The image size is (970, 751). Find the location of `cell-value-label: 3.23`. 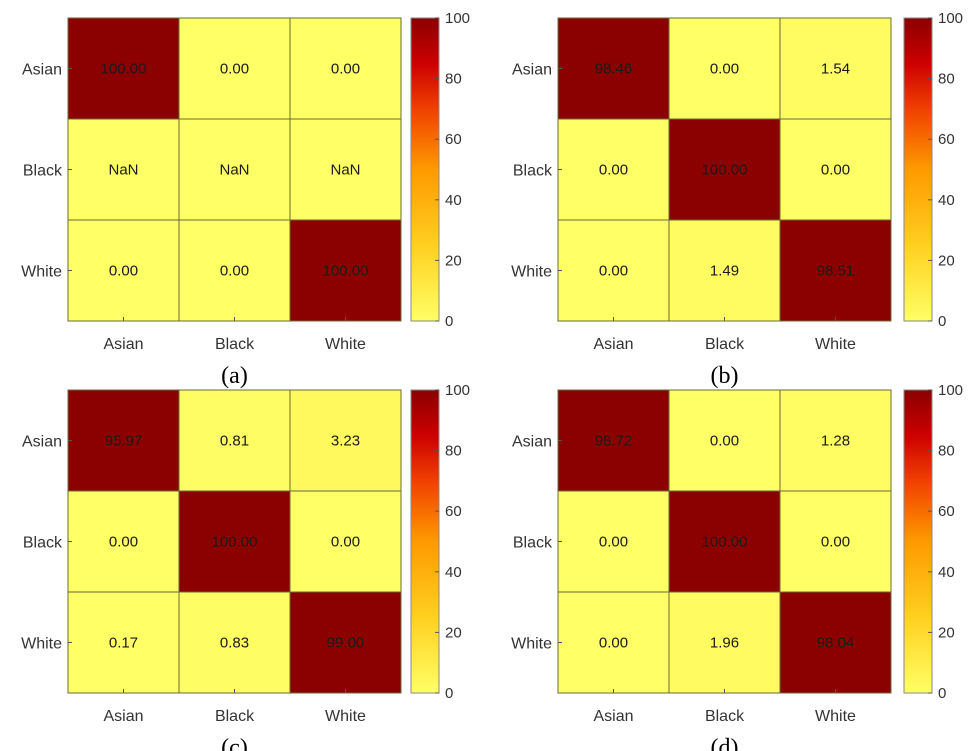

cell-value-label: 3.23 is located at coordinates (345, 441).